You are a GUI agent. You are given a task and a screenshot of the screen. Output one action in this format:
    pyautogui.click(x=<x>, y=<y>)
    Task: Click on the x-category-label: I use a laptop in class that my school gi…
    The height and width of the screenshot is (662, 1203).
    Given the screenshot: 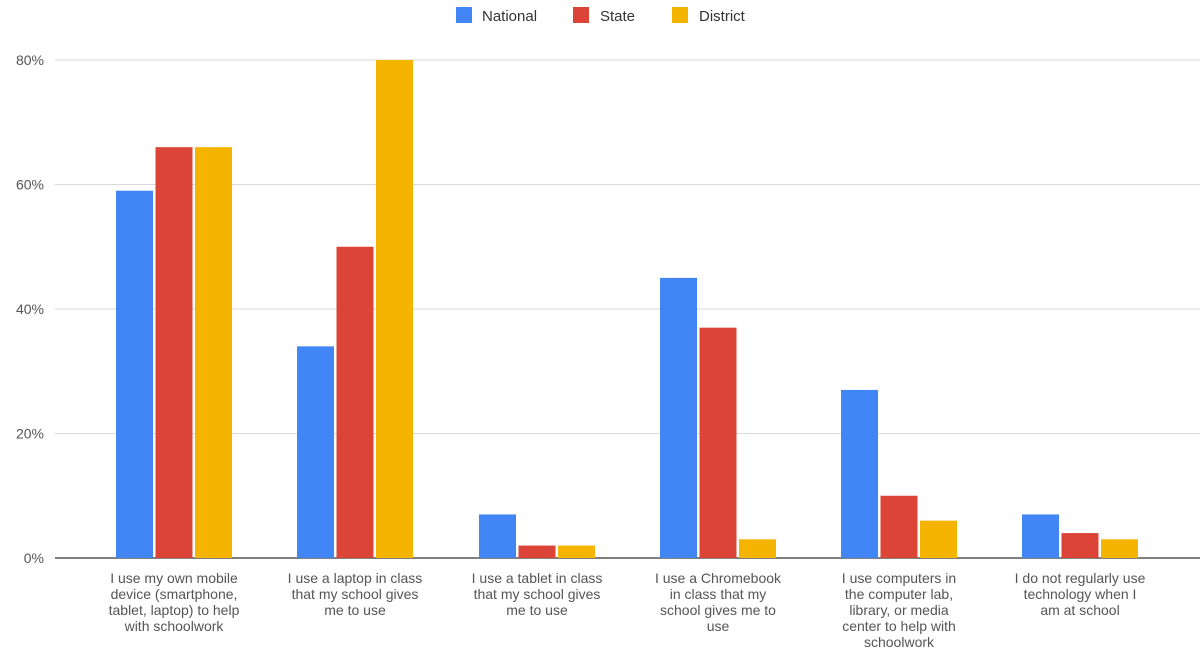 What is the action you would take?
    pyautogui.click(x=355, y=594)
    